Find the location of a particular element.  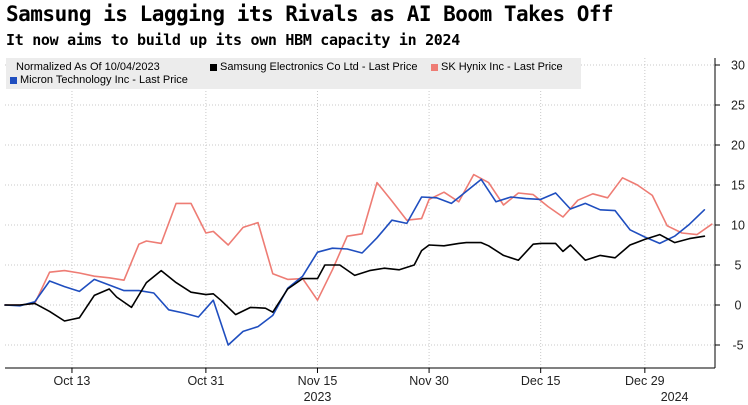

legend-note: Normalized As Of 10/04/2023 is located at coordinates (88, 67).